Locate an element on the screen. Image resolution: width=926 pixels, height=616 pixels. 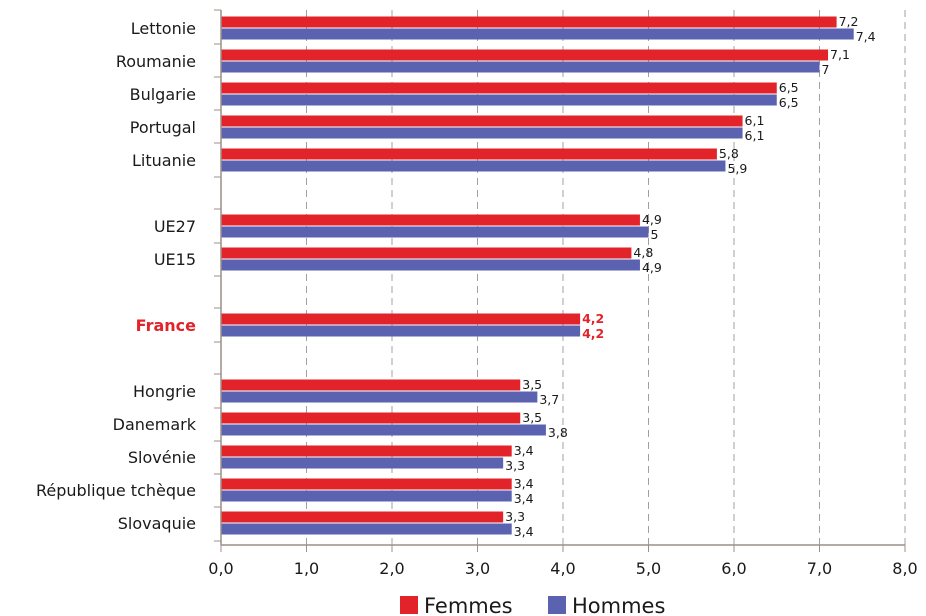
data-label-femmes: 5,8 is located at coordinates (729, 153).